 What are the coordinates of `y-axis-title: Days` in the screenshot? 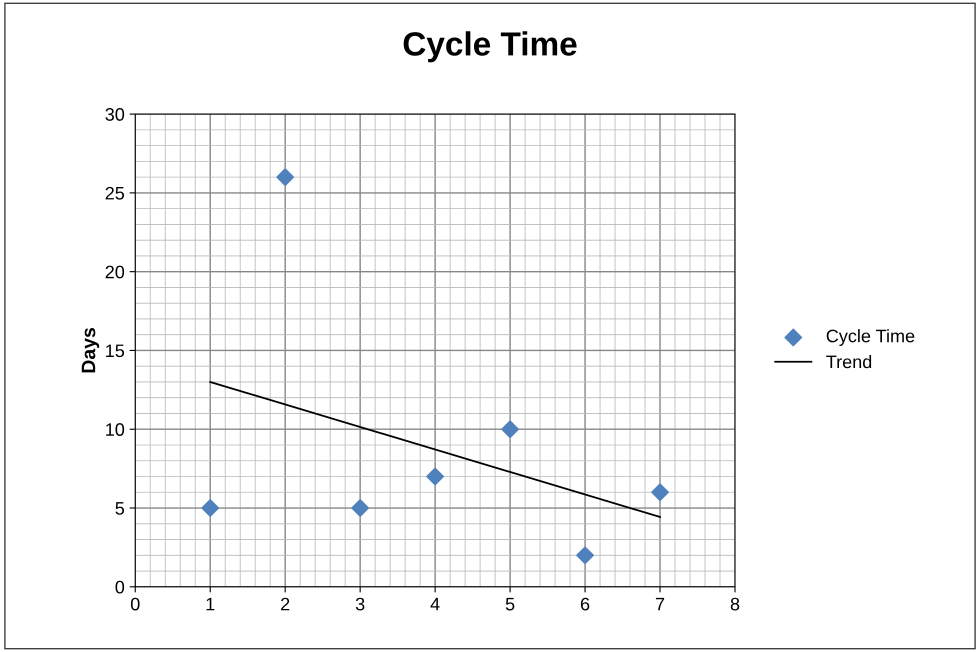 It's located at (91, 350).